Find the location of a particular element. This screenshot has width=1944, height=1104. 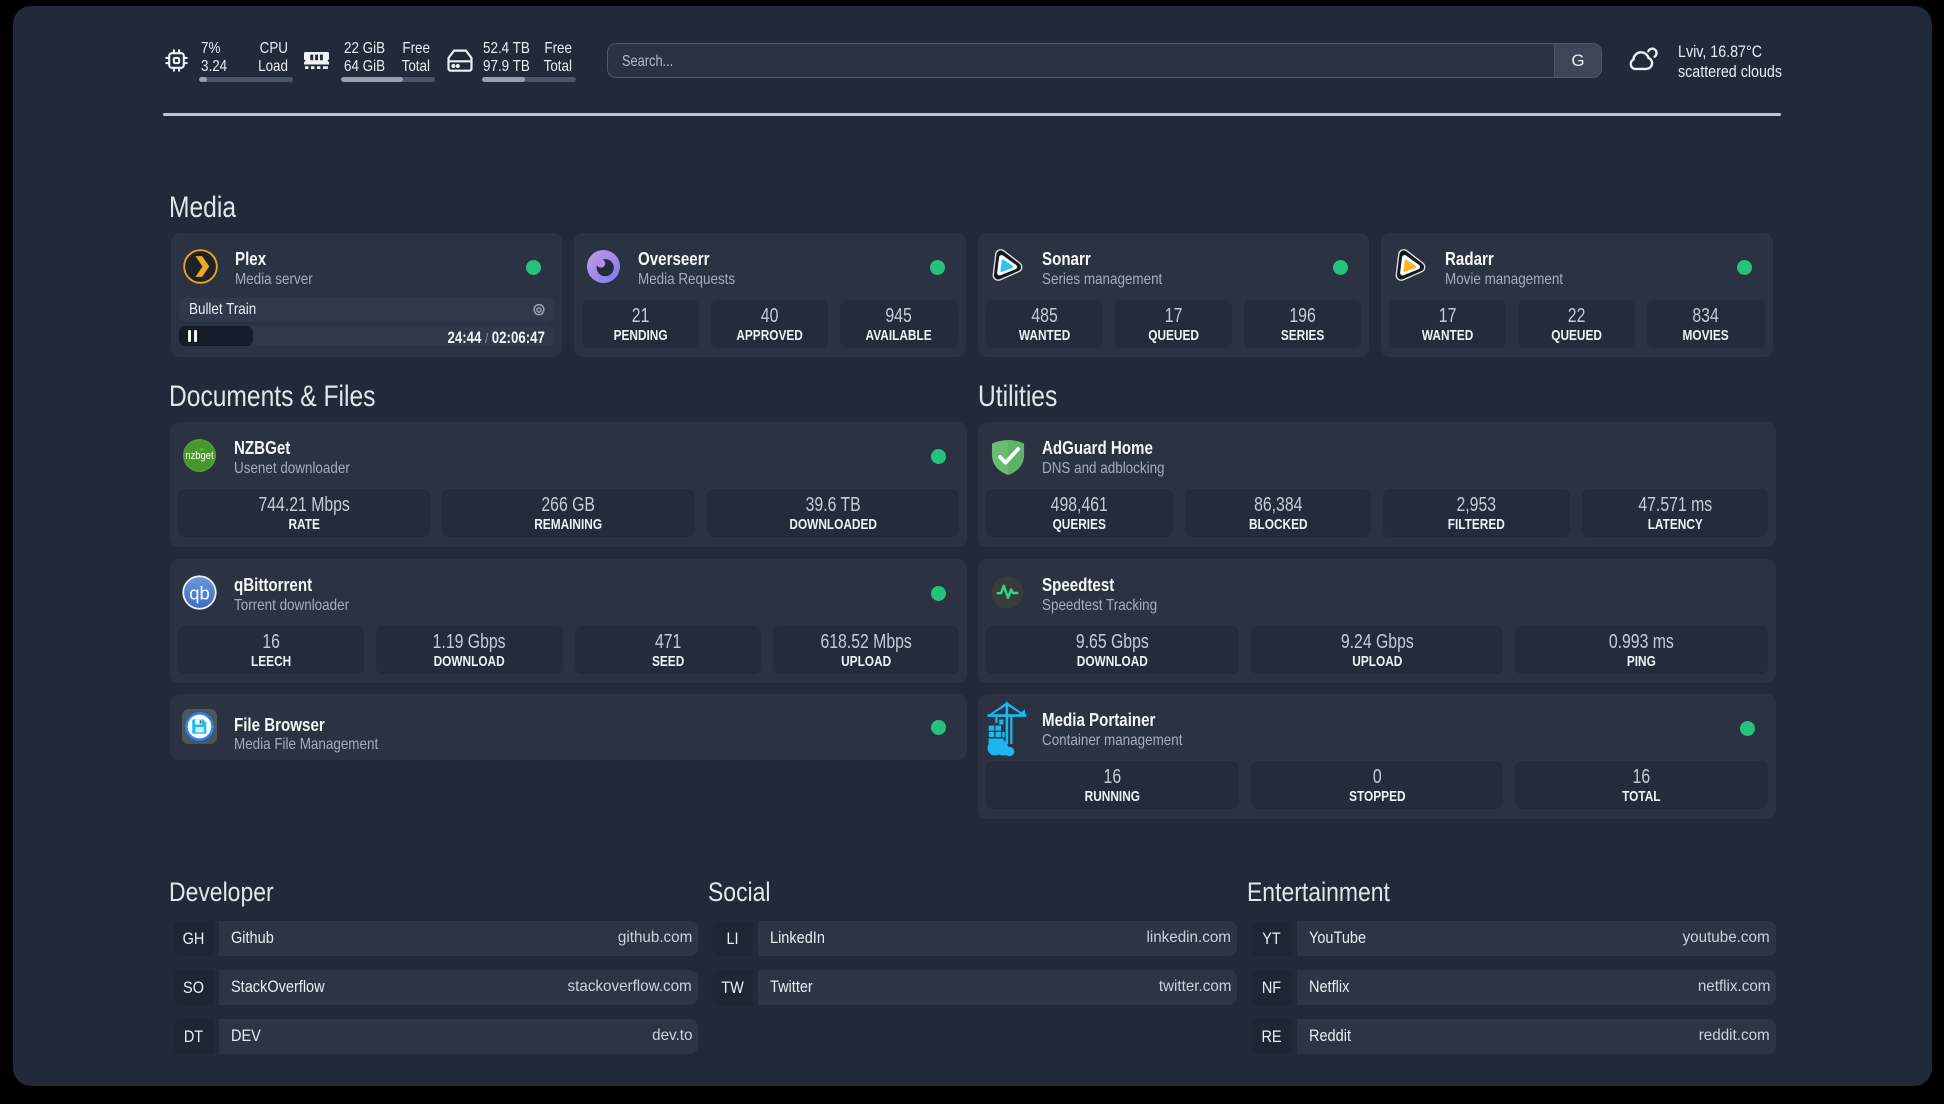

svg-text: qb is located at coordinates (199, 592).